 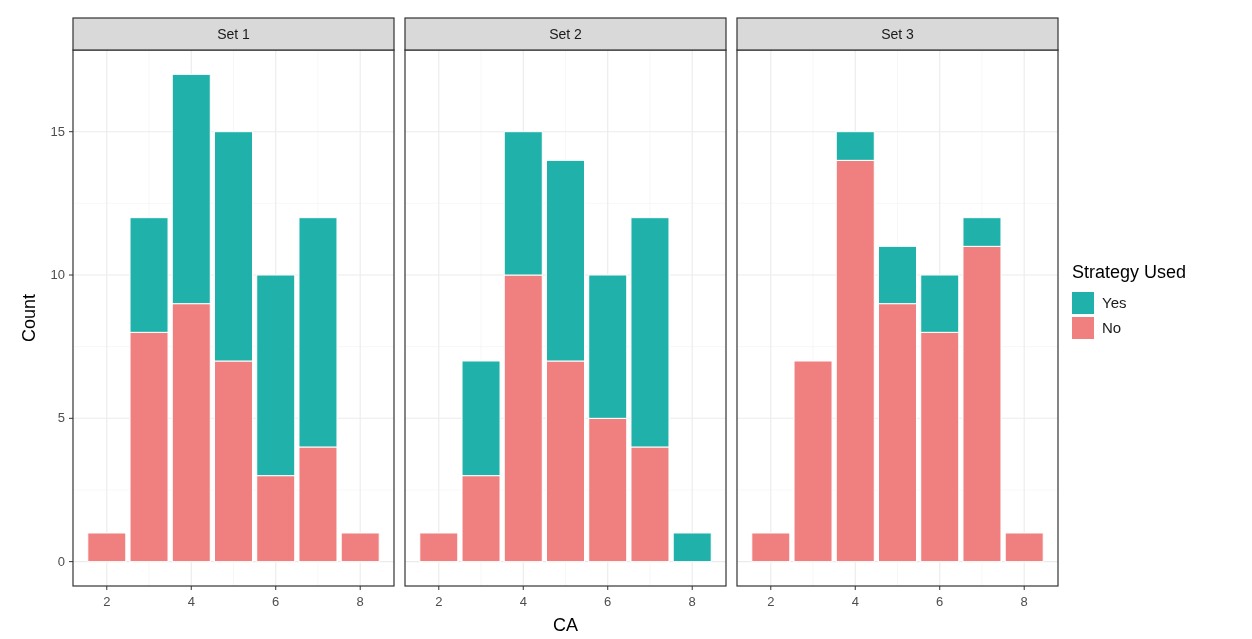 What do you see at coordinates (566, 34) in the screenshot?
I see `chart-title: Set 2` at bounding box center [566, 34].